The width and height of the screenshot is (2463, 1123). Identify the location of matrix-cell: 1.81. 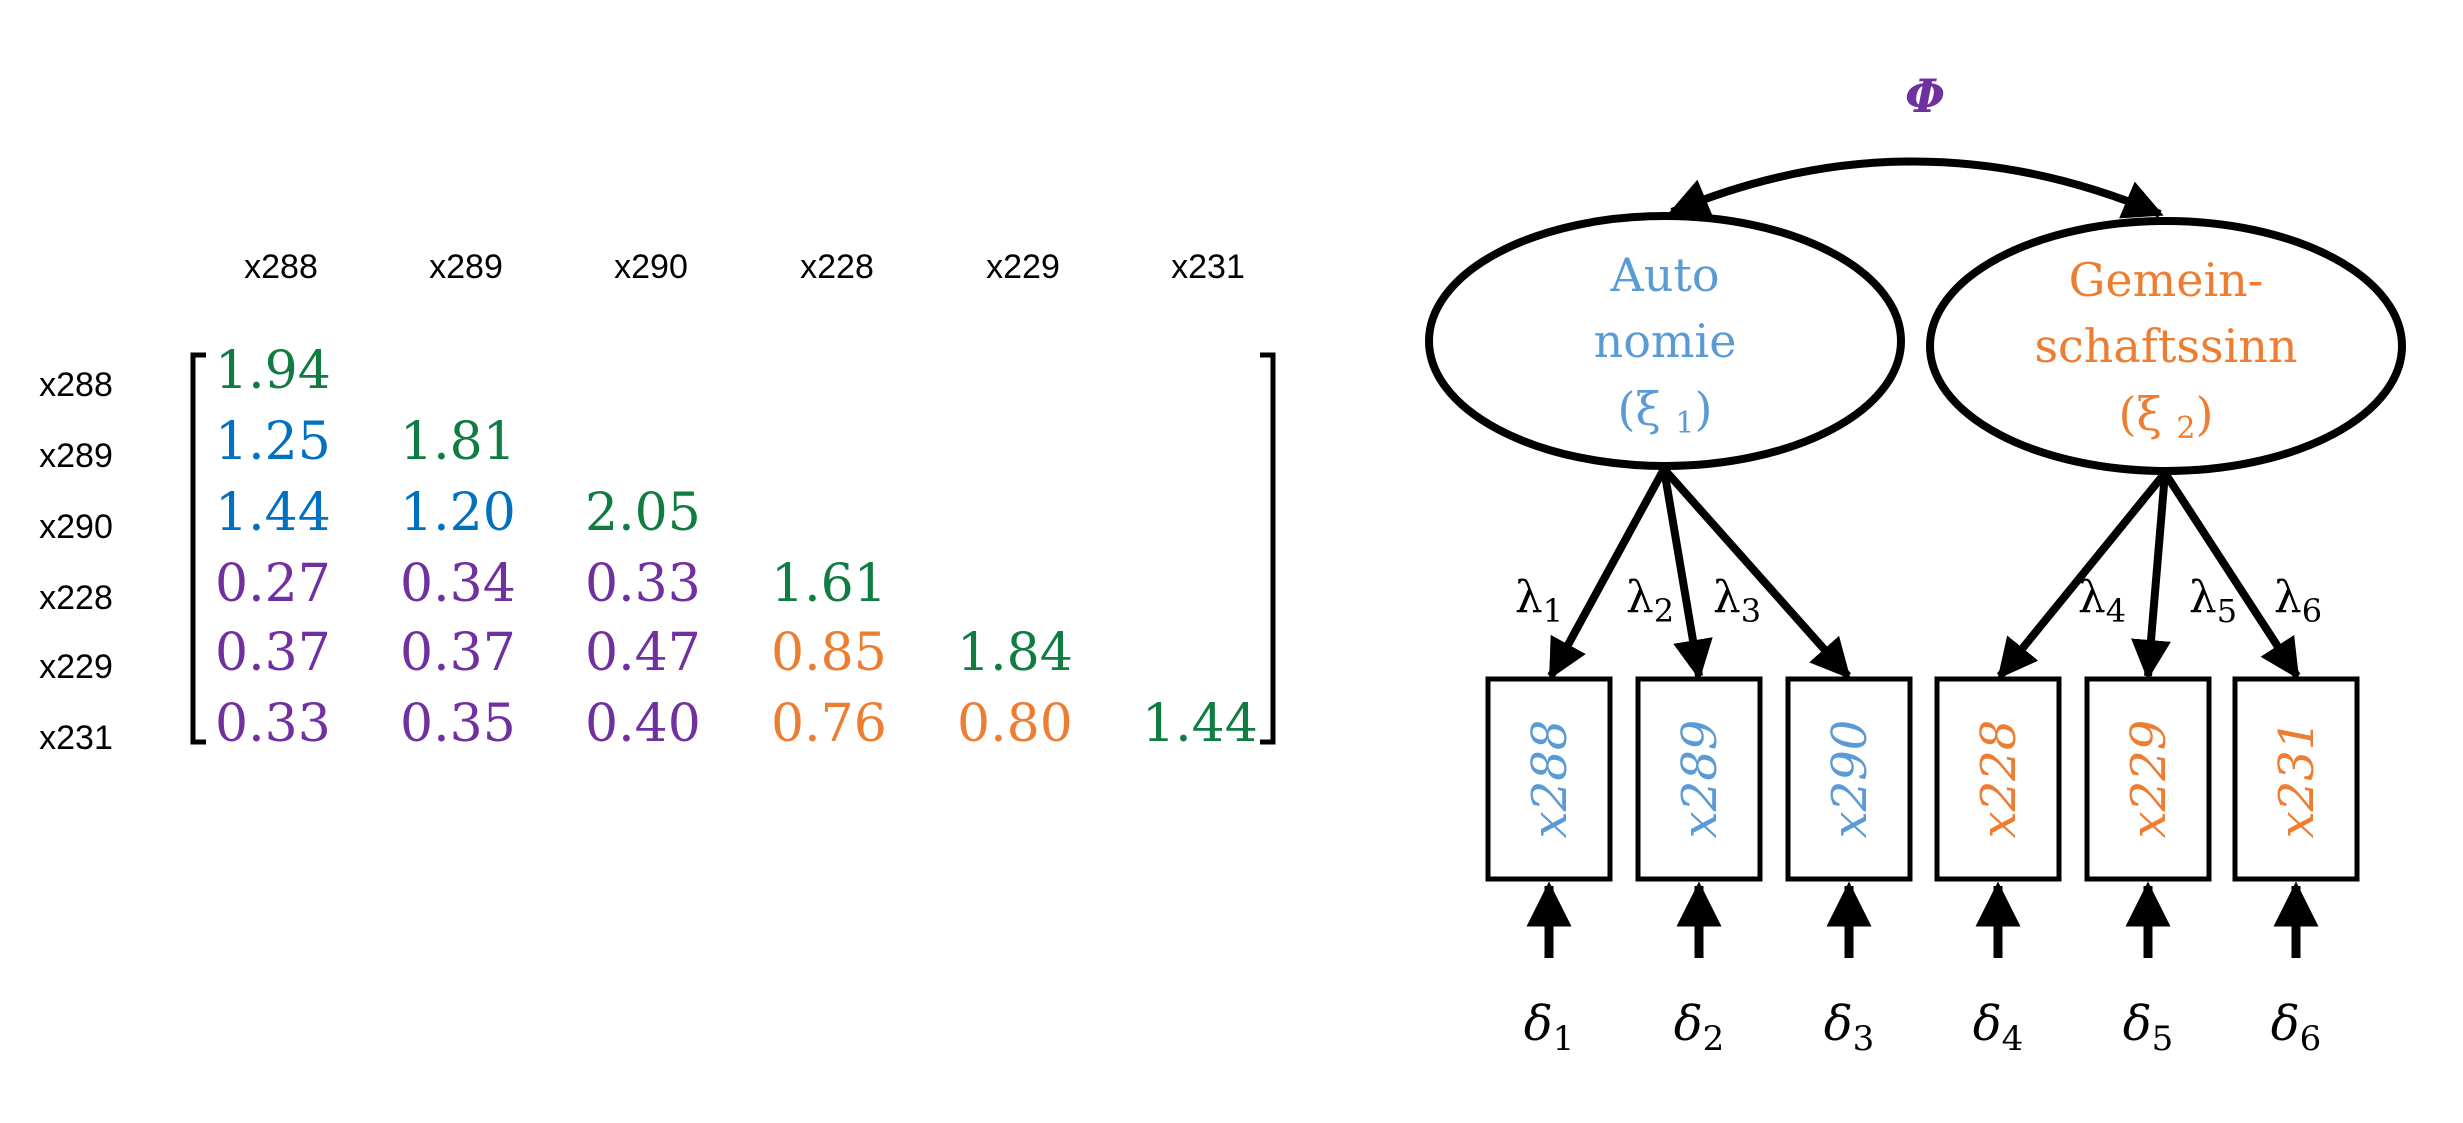
(458, 442).